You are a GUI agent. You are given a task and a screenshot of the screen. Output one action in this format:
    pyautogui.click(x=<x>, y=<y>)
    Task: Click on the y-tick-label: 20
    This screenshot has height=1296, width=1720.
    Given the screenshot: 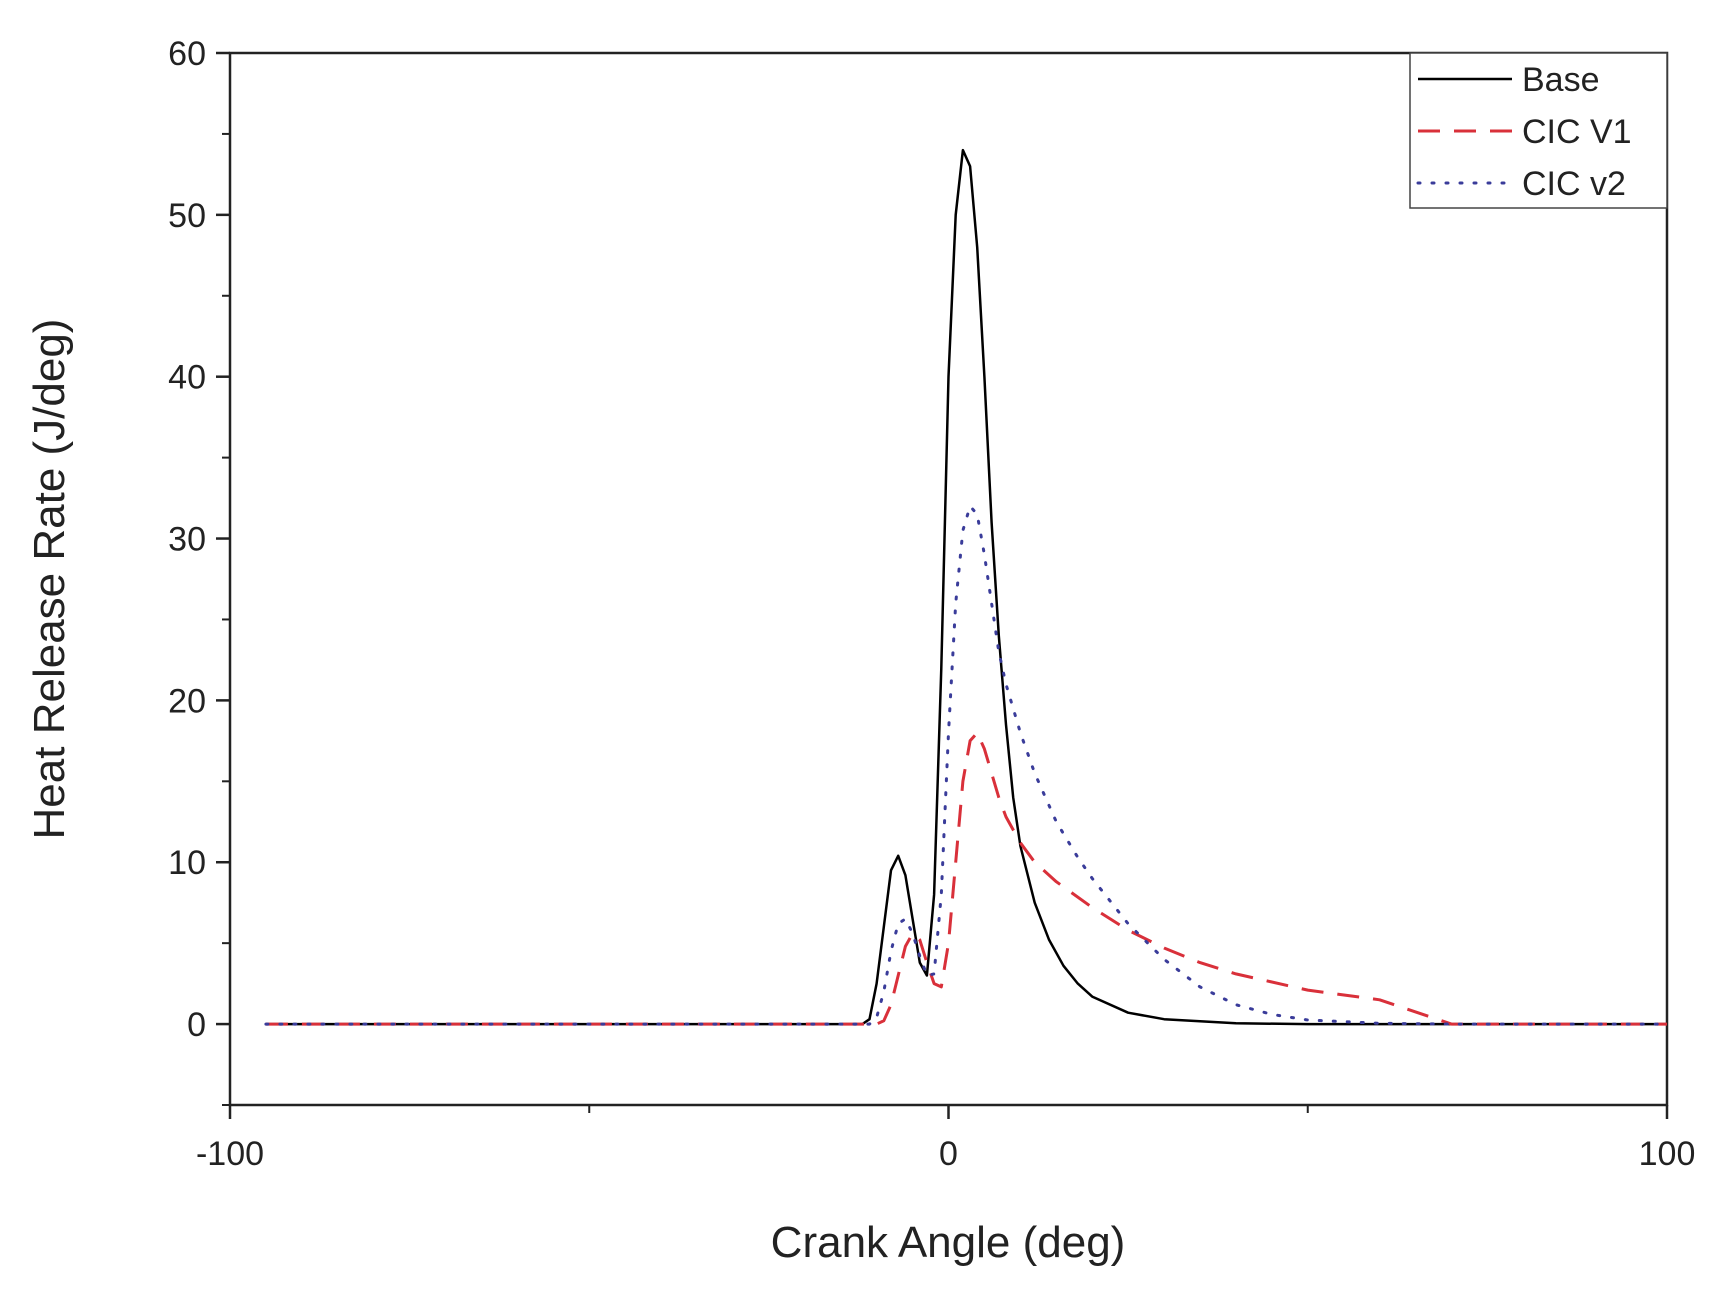 What is the action you would take?
    pyautogui.click(x=187, y=701)
    